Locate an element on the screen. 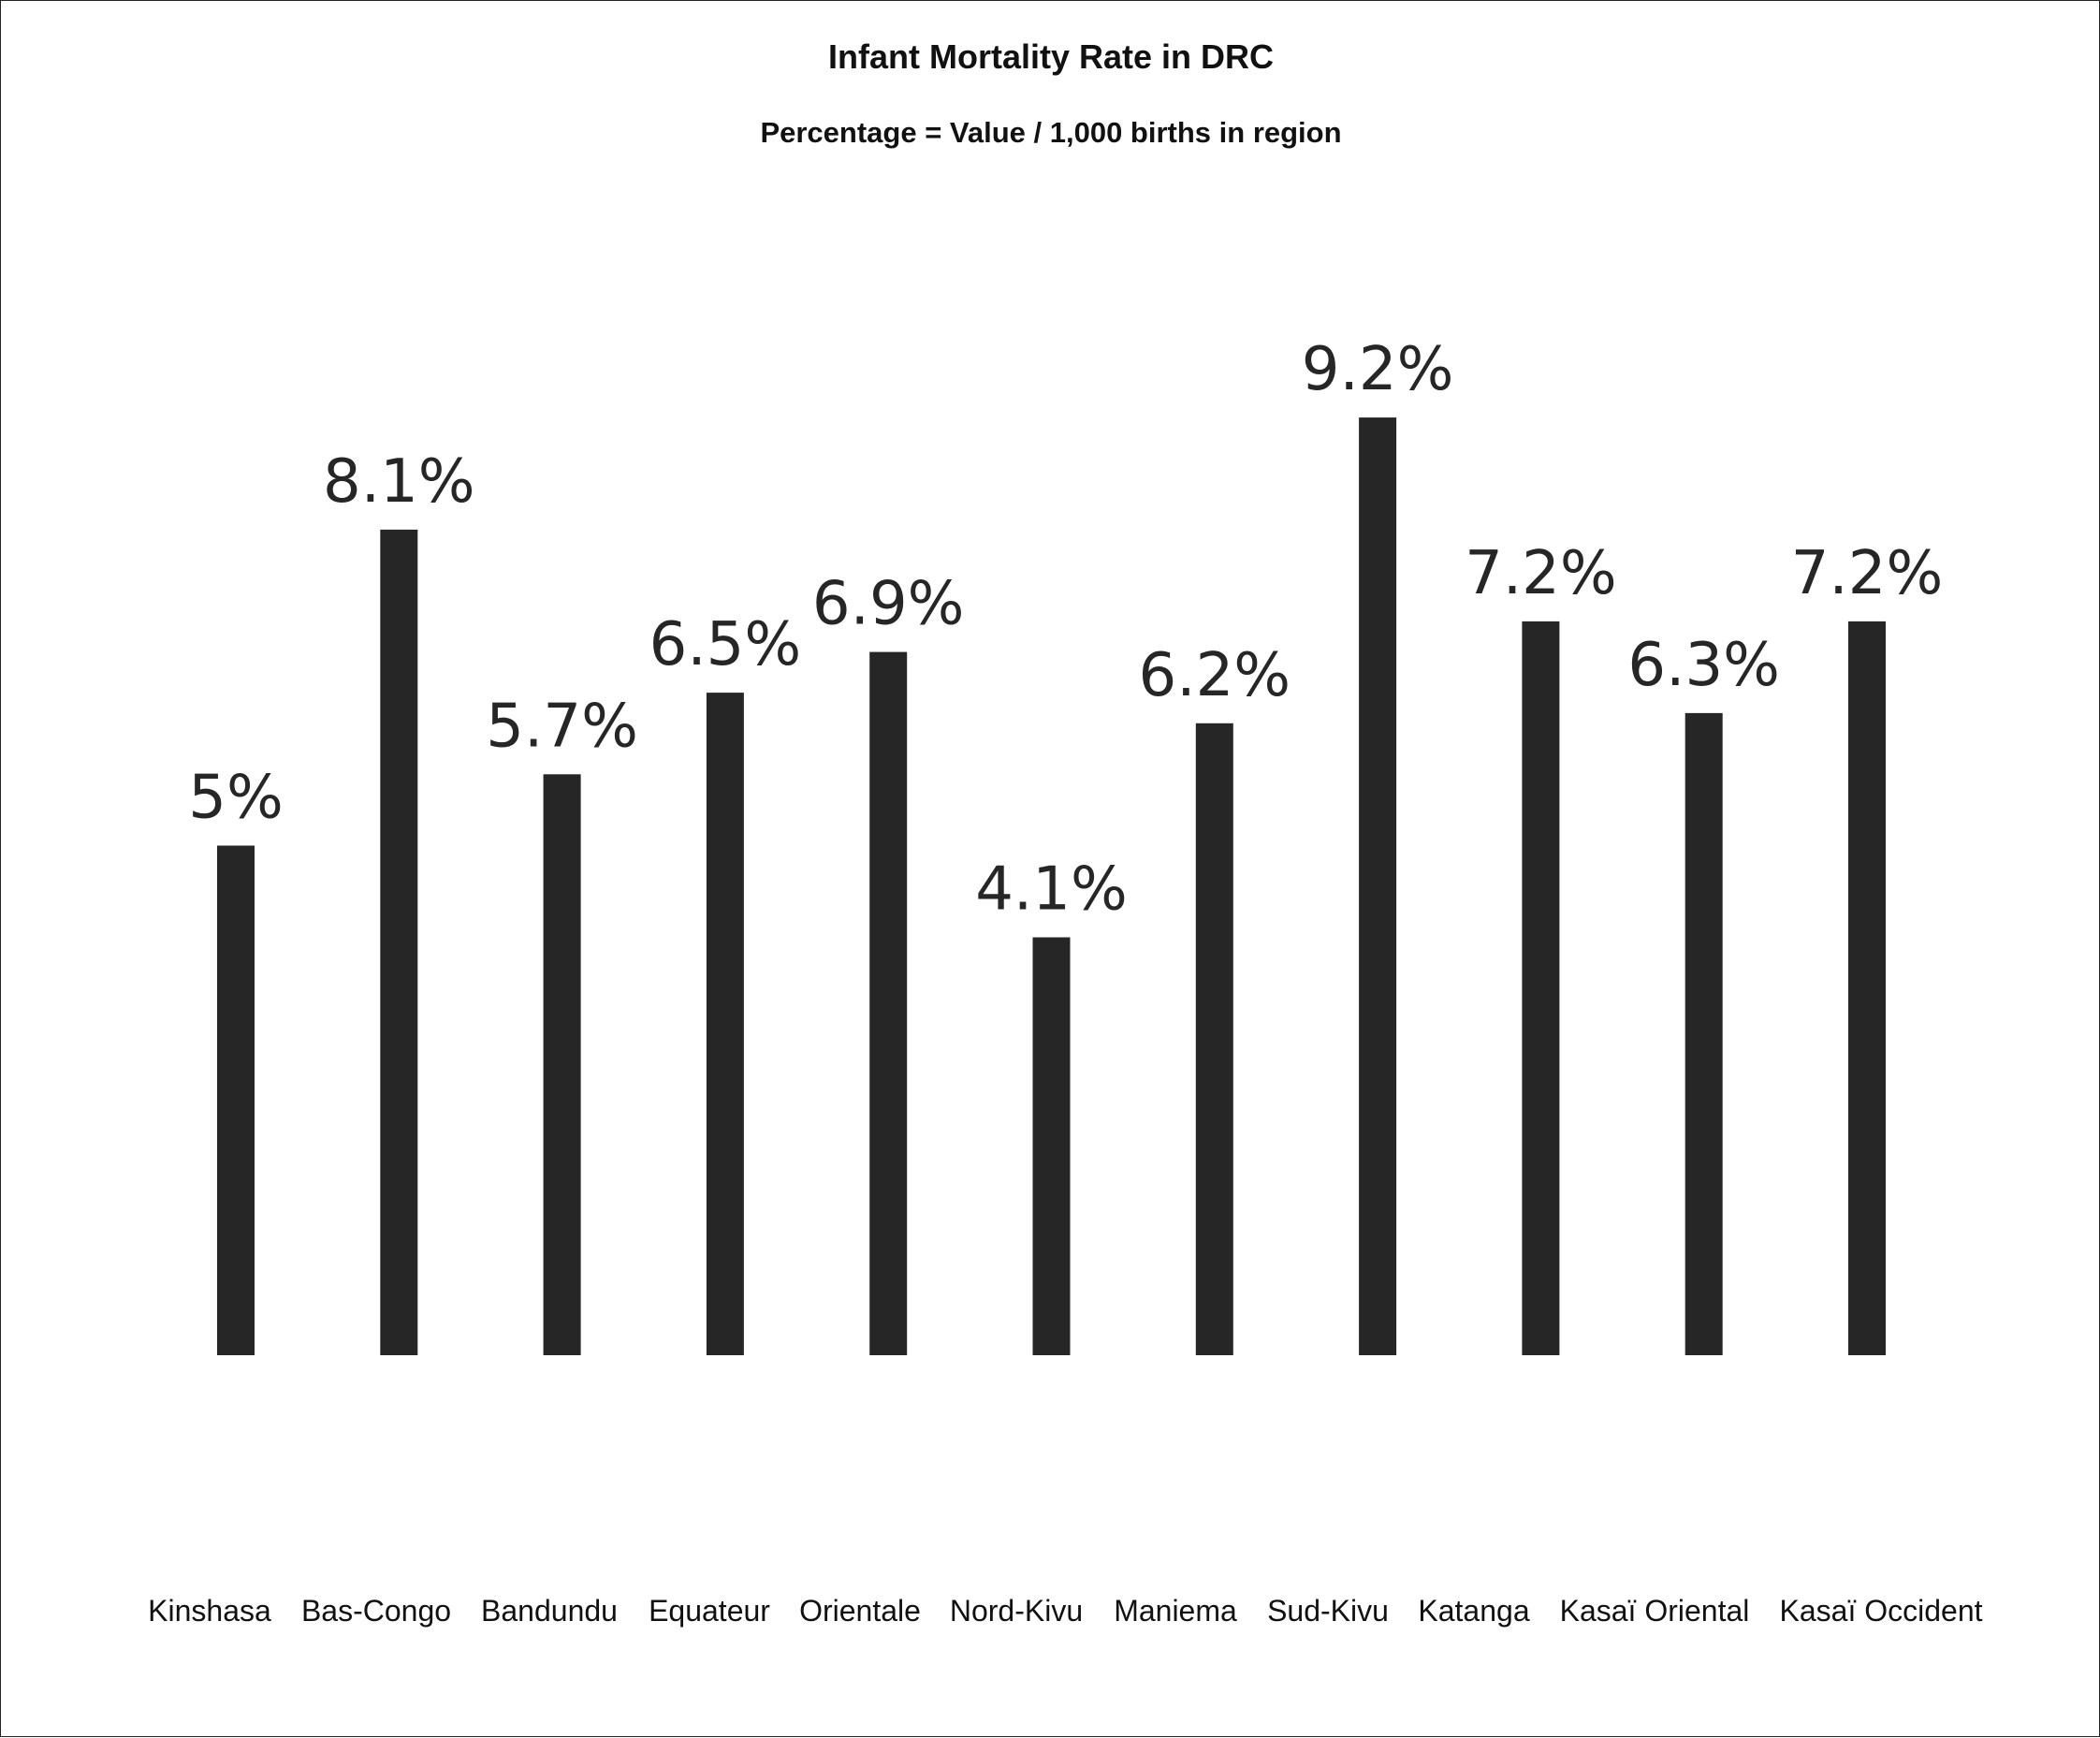 The image size is (2100, 1738). bar-equateur is located at coordinates (725, 1024).